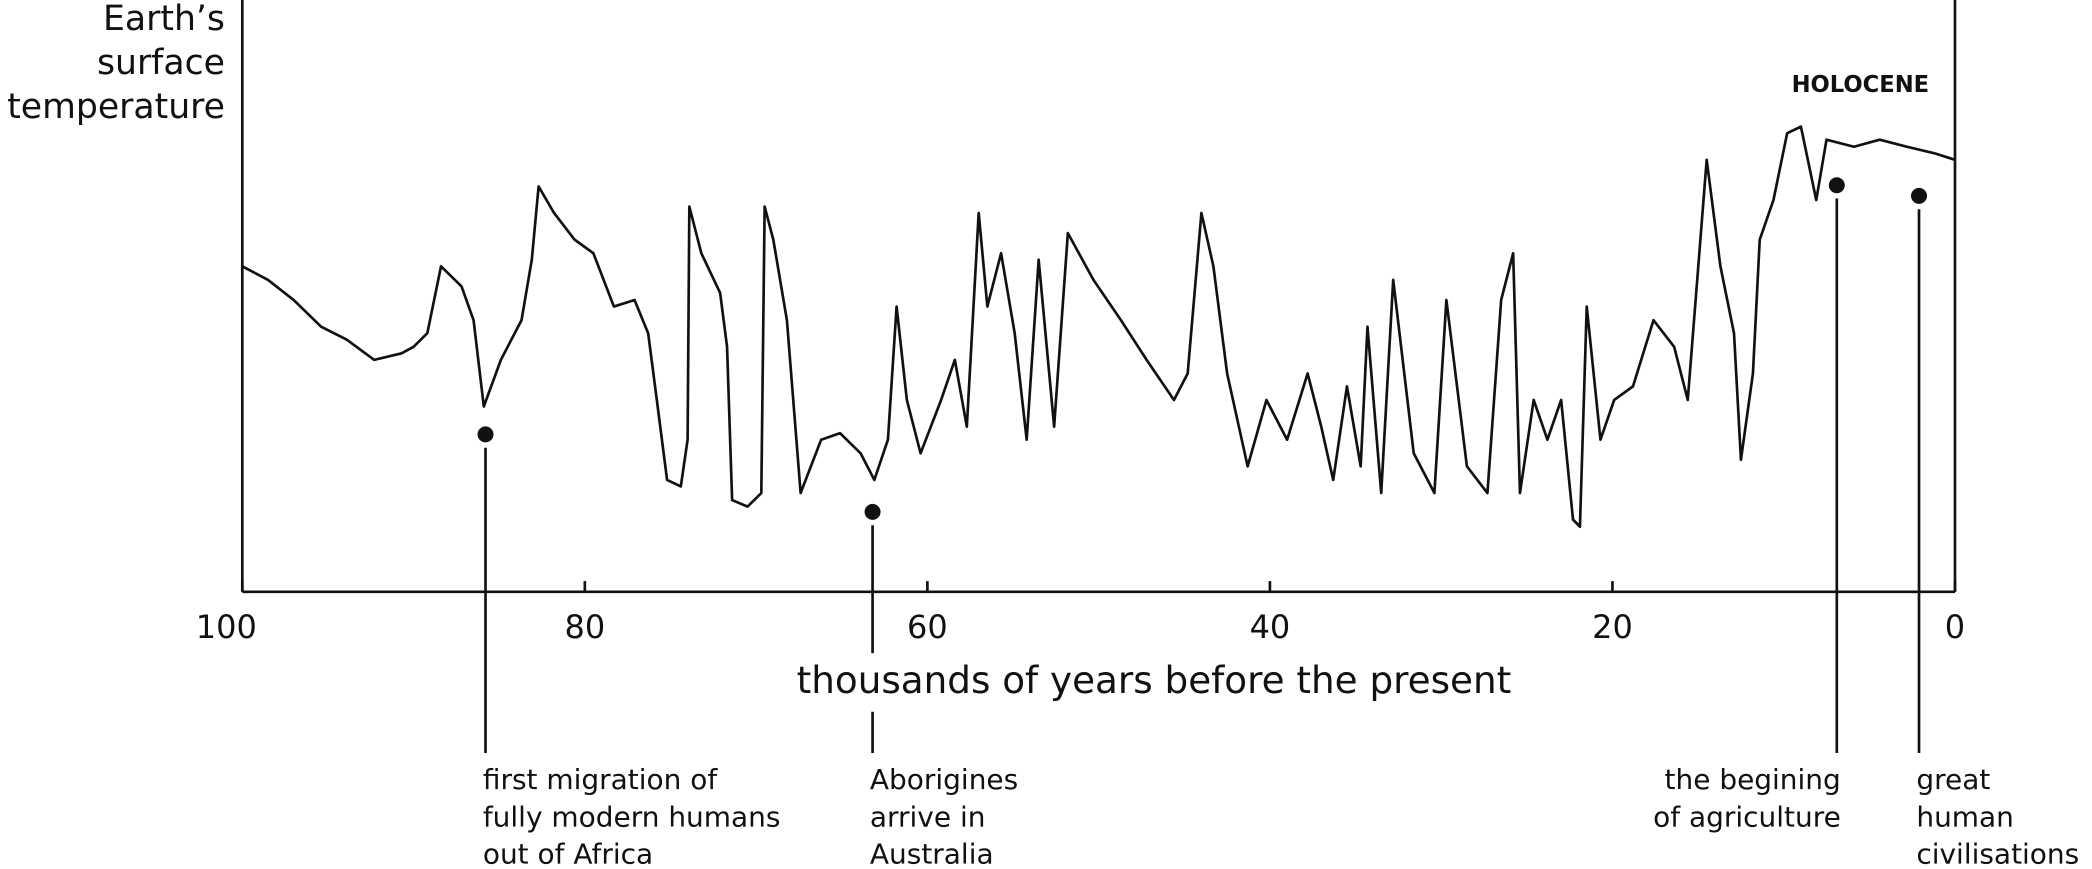 The image size is (2092, 869). What do you see at coordinates (1997, 853) in the screenshot?
I see `annotation-text: civilisations` at bounding box center [1997, 853].